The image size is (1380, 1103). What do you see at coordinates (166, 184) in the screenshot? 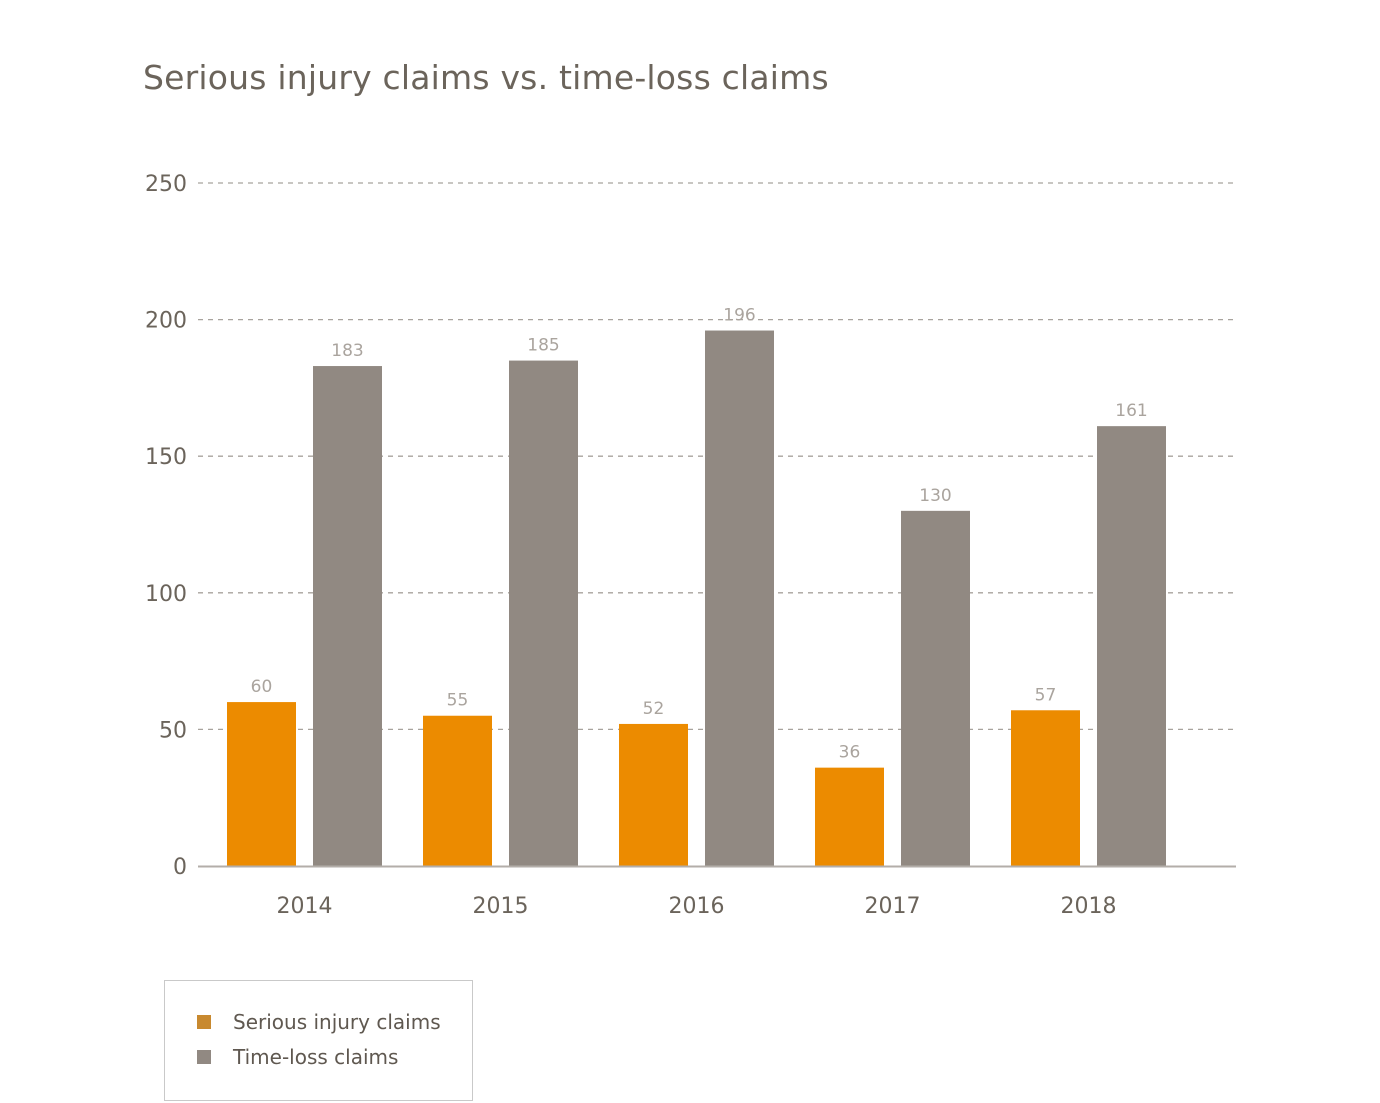
I see `y-tick-label: 250` at bounding box center [166, 184].